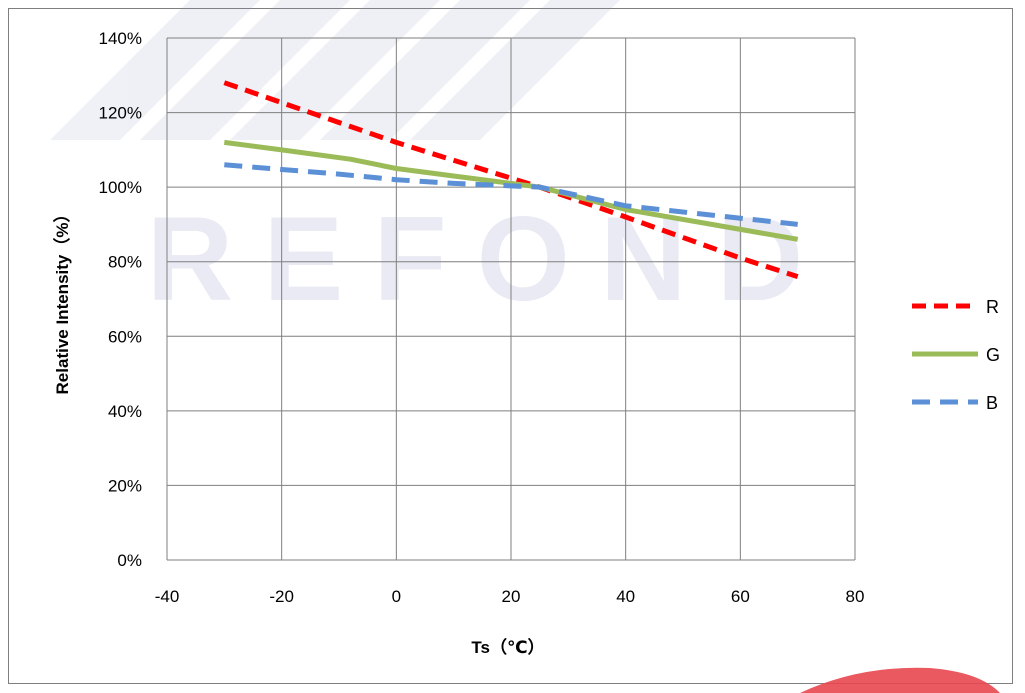 Image resolution: width=1025 pixels, height=693 pixels. Describe the element at coordinates (120, 299) in the screenshot. I see `y-tick-labels: 0% 20% 40% 60% 80% 100% 120% 140%` at that location.